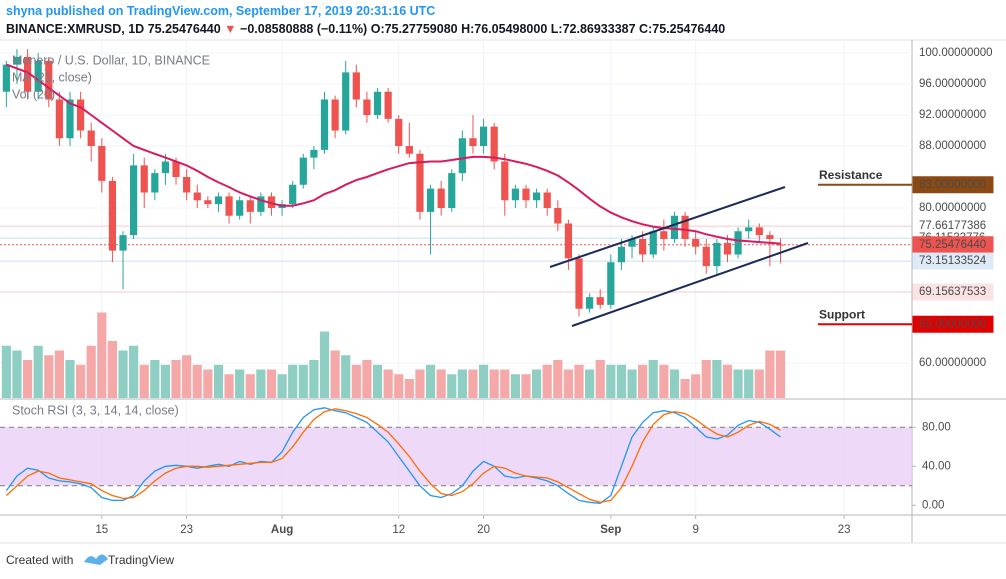 This screenshot has height=579, width=1006. What do you see at coordinates (101, 530) in the screenshot?
I see `x-tick-label: 15` at bounding box center [101, 530].